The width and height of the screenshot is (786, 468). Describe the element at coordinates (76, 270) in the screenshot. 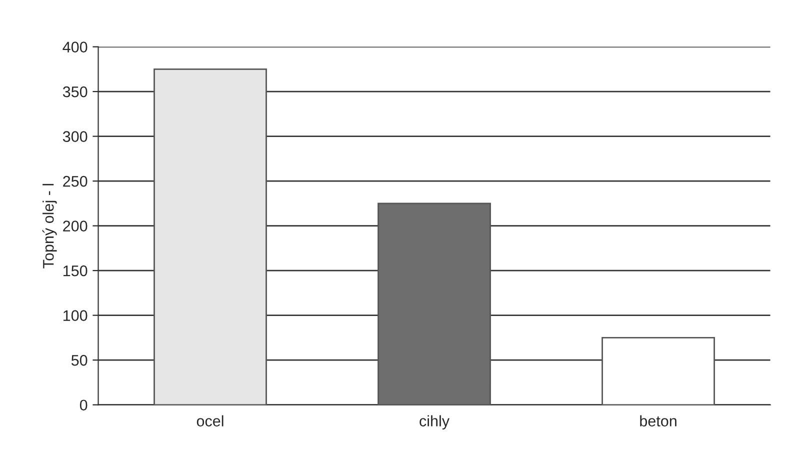

I see `y-tick-label: 150` at that location.